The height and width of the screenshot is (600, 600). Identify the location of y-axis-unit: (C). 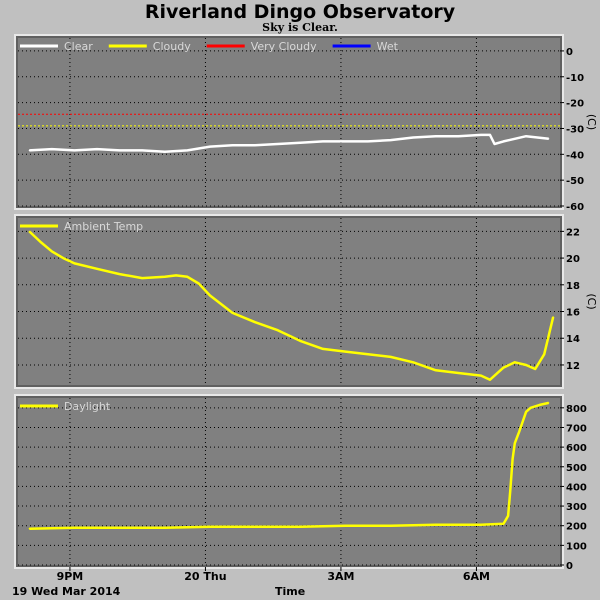
(591, 301).